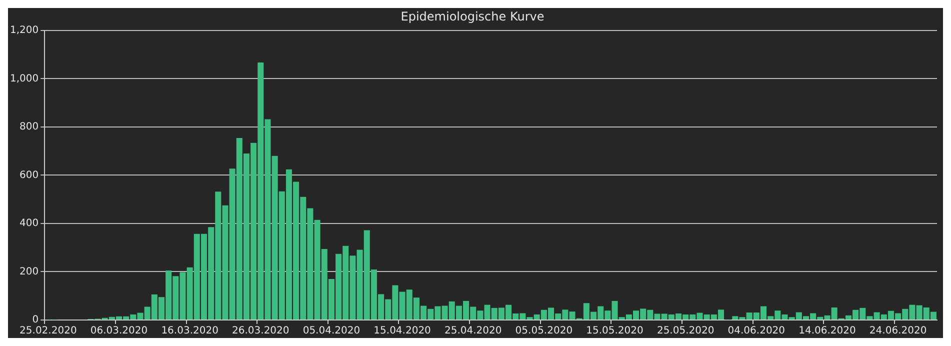  I want to click on x-tick-label: 25.05.2020, so click(685, 331).